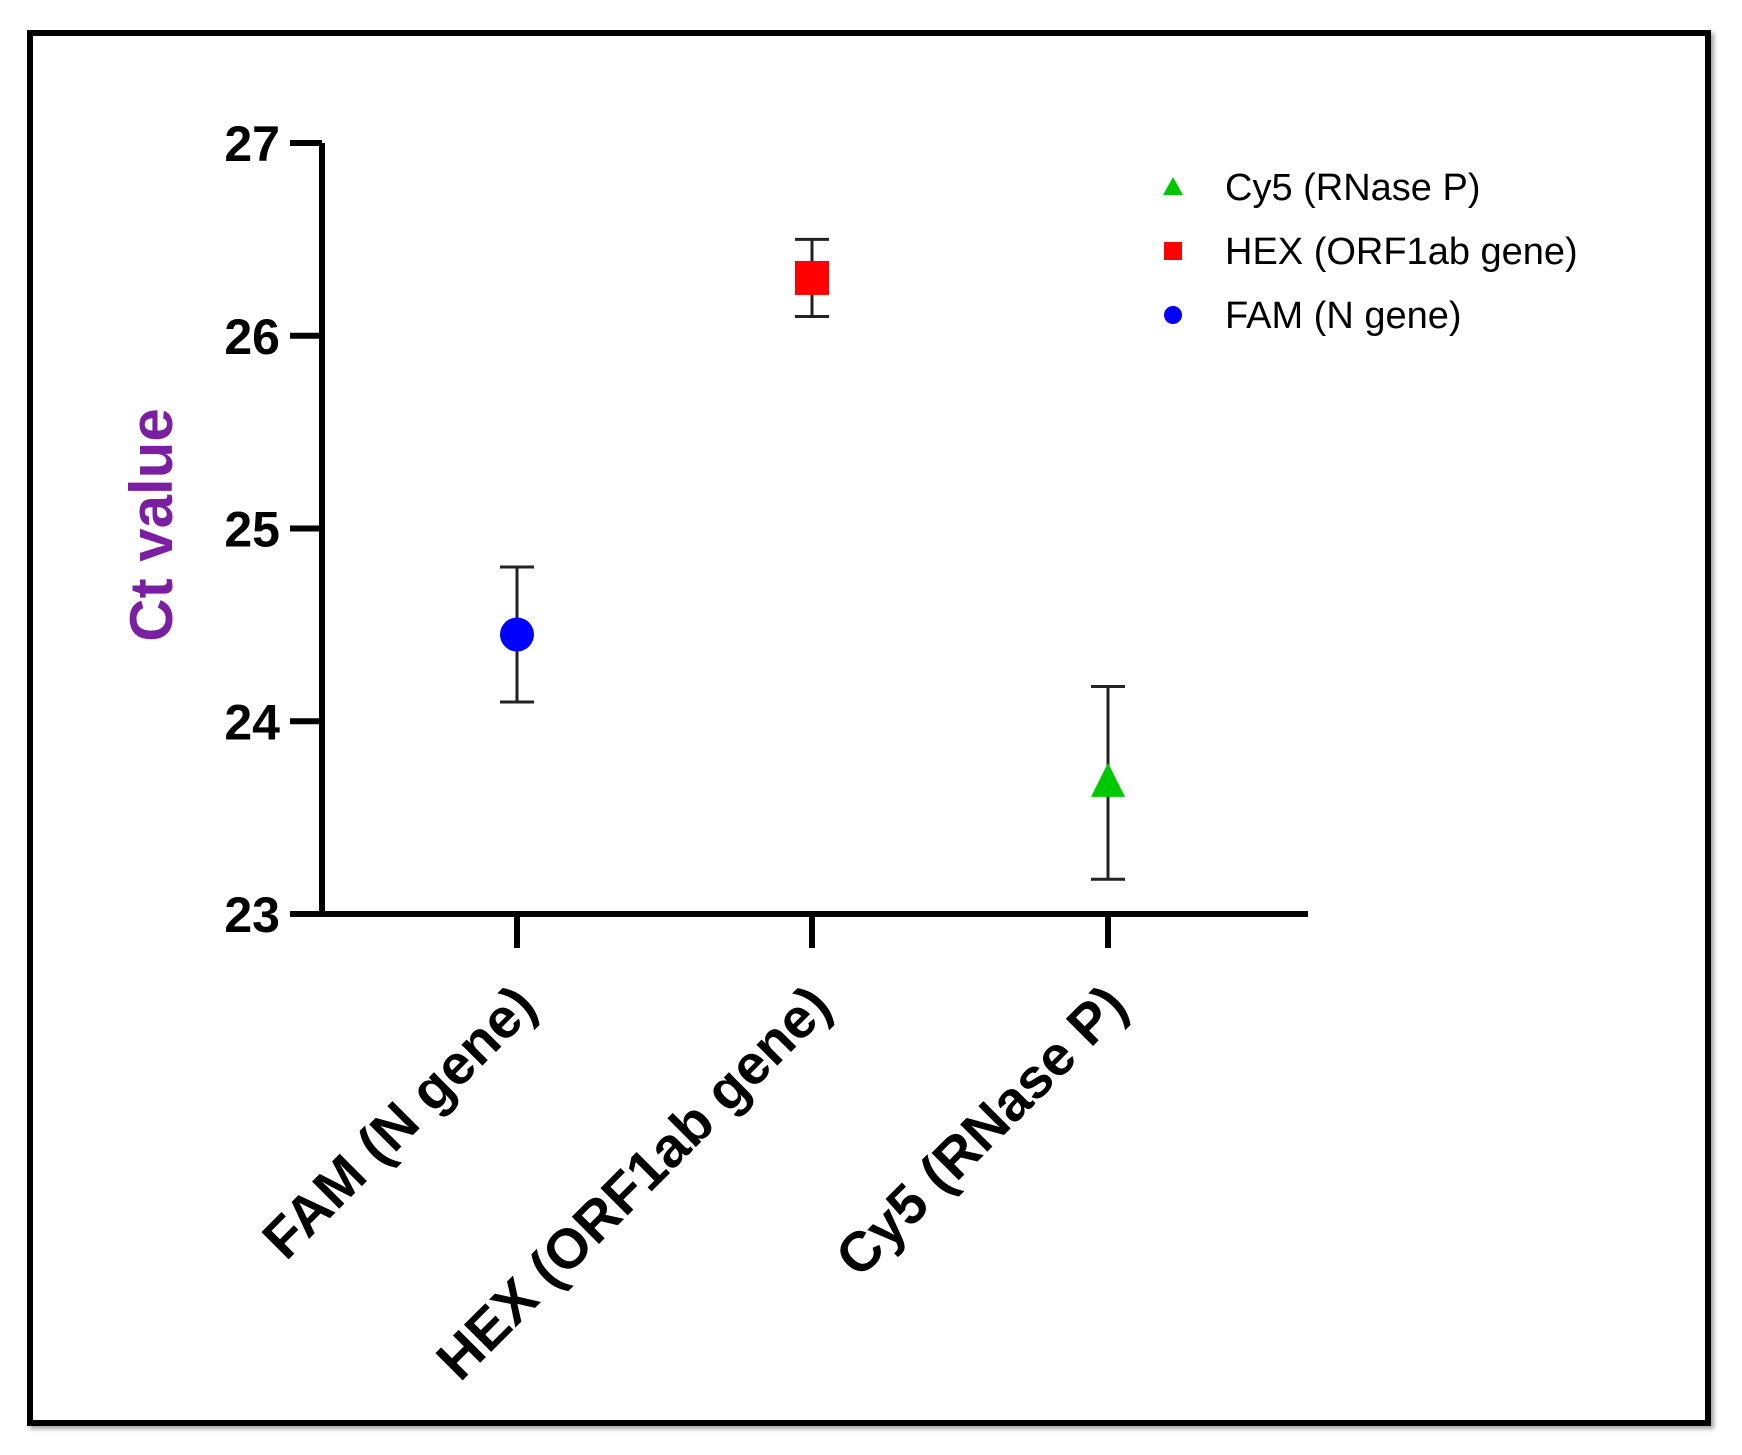 This screenshot has width=1742, height=1455. What do you see at coordinates (252, 722) in the screenshot?
I see `y-tick-label-24: 24` at bounding box center [252, 722].